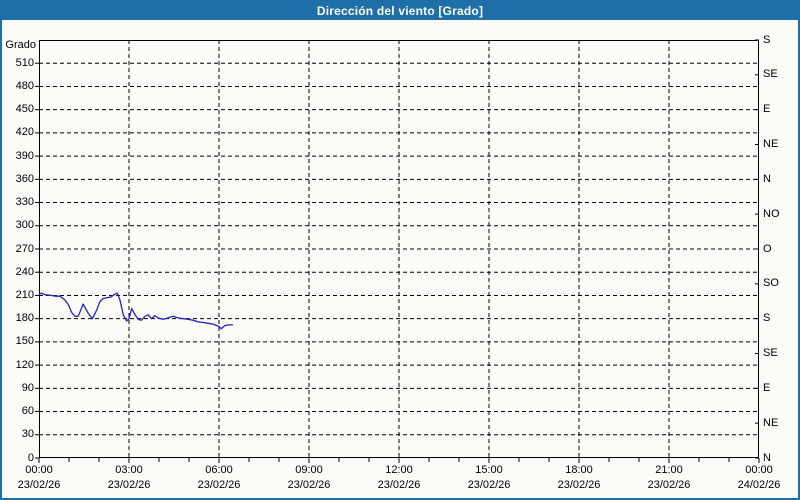 This screenshot has width=800, height=500. Describe the element at coordinates (24, 225) in the screenshot. I see `left-axis-tick-label: 300` at that location.